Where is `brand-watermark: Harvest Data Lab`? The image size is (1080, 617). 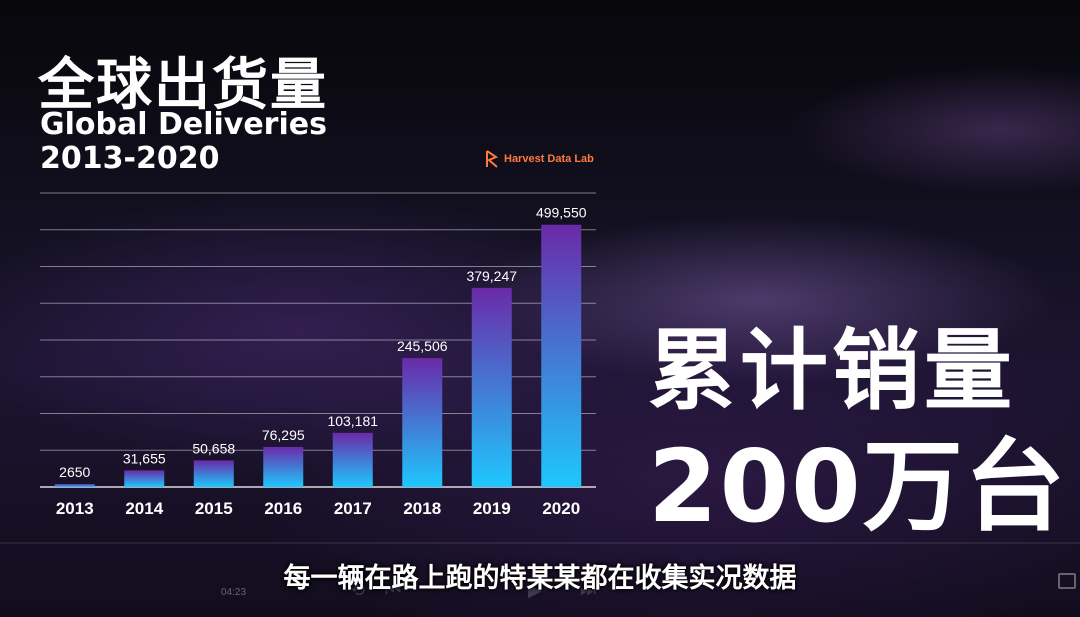
brand-watermark: Harvest Data Lab is located at coordinates (539, 159).